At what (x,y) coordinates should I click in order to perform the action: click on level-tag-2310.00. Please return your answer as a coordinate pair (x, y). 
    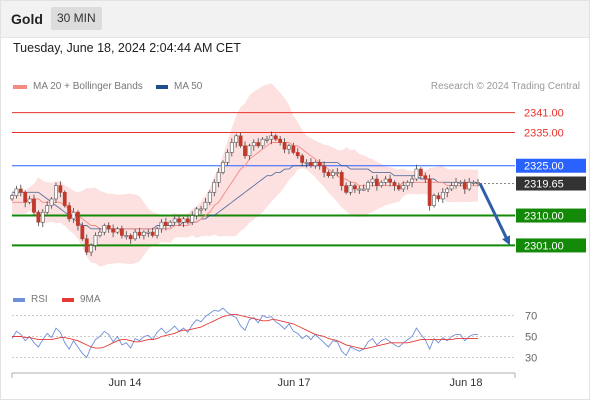
    Looking at the image, I should click on (551, 215).